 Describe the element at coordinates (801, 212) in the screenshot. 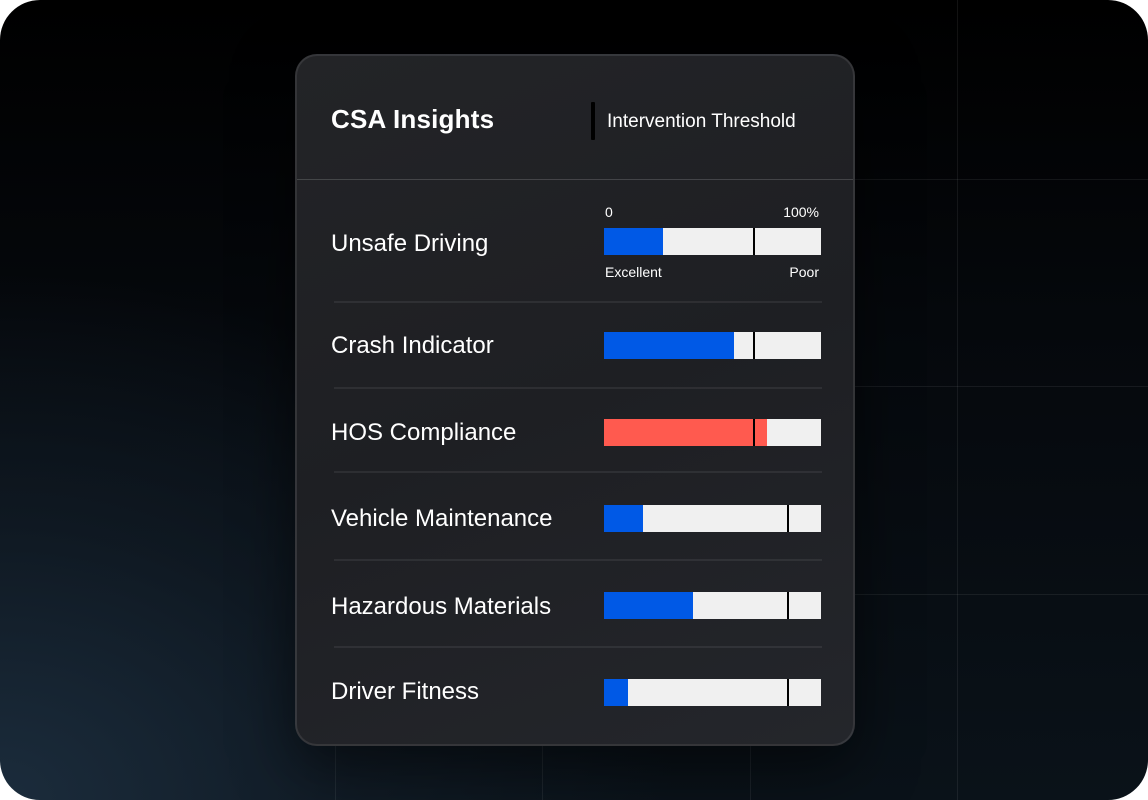

I see `scale-max-label: 100%` at that location.